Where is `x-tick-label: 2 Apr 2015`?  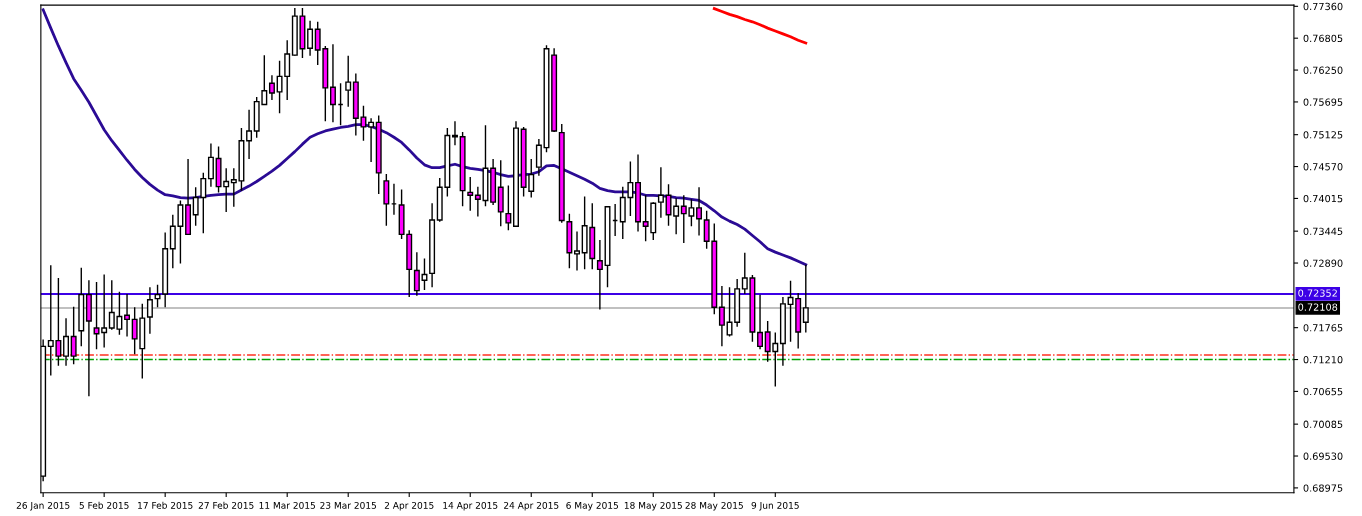 x-tick-label: 2 Apr 2015 is located at coordinates (409, 506).